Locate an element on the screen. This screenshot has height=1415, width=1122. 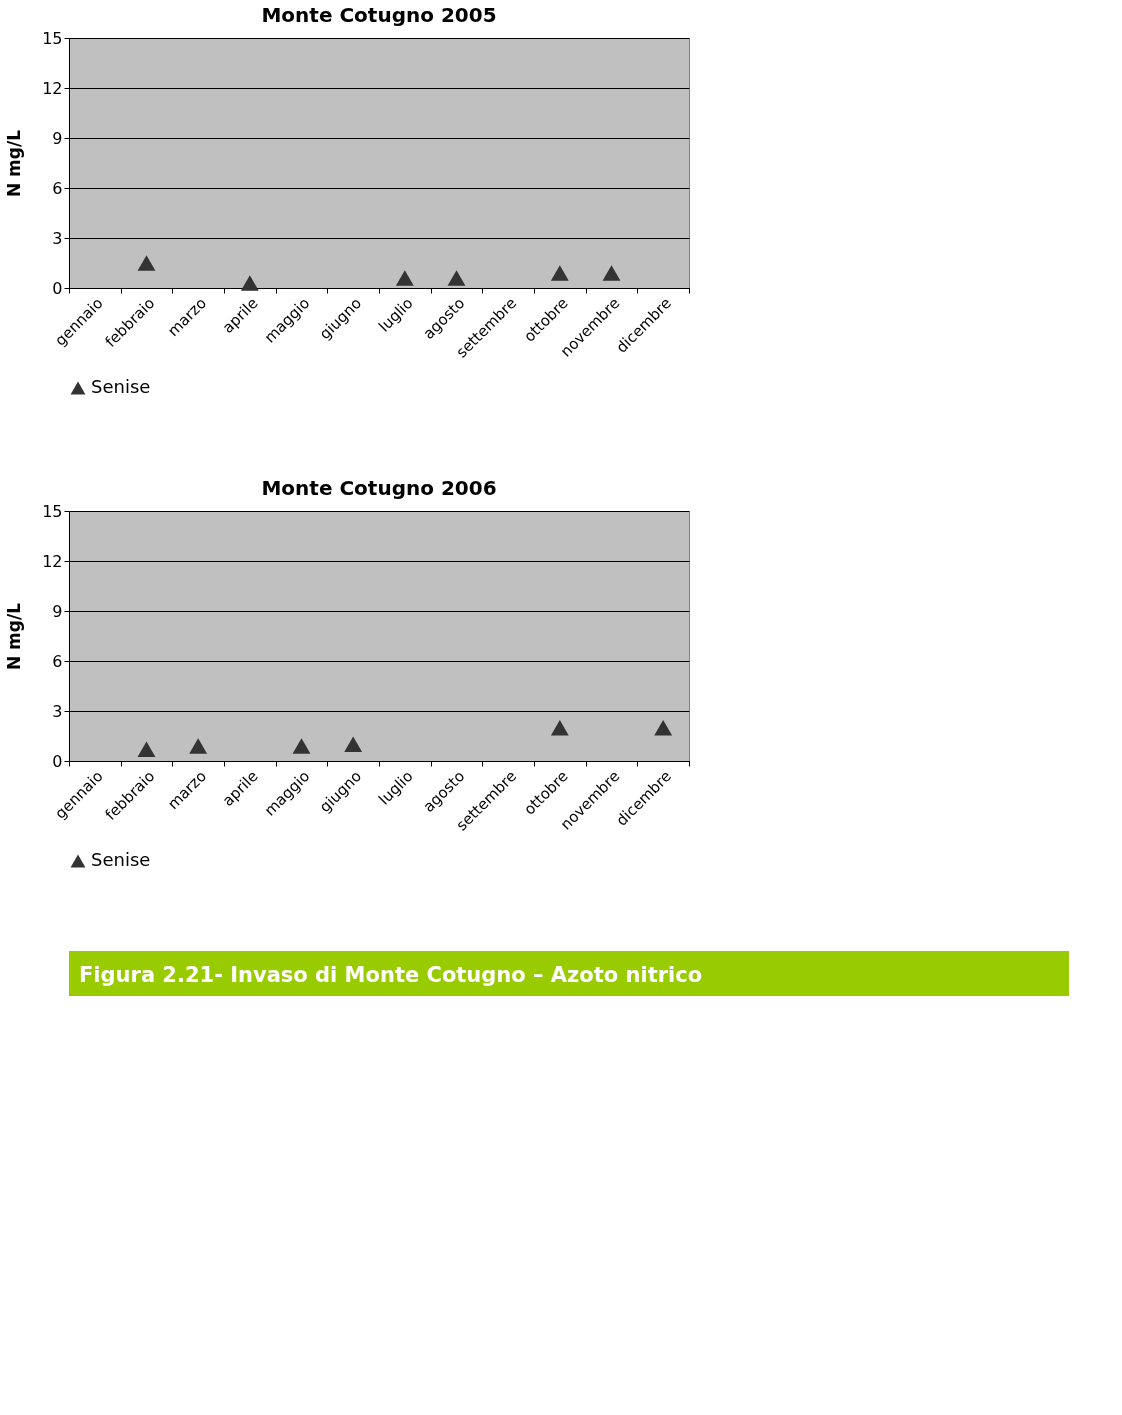
chart-title: Monte Cotugno 2006 is located at coordinates (379, 488).